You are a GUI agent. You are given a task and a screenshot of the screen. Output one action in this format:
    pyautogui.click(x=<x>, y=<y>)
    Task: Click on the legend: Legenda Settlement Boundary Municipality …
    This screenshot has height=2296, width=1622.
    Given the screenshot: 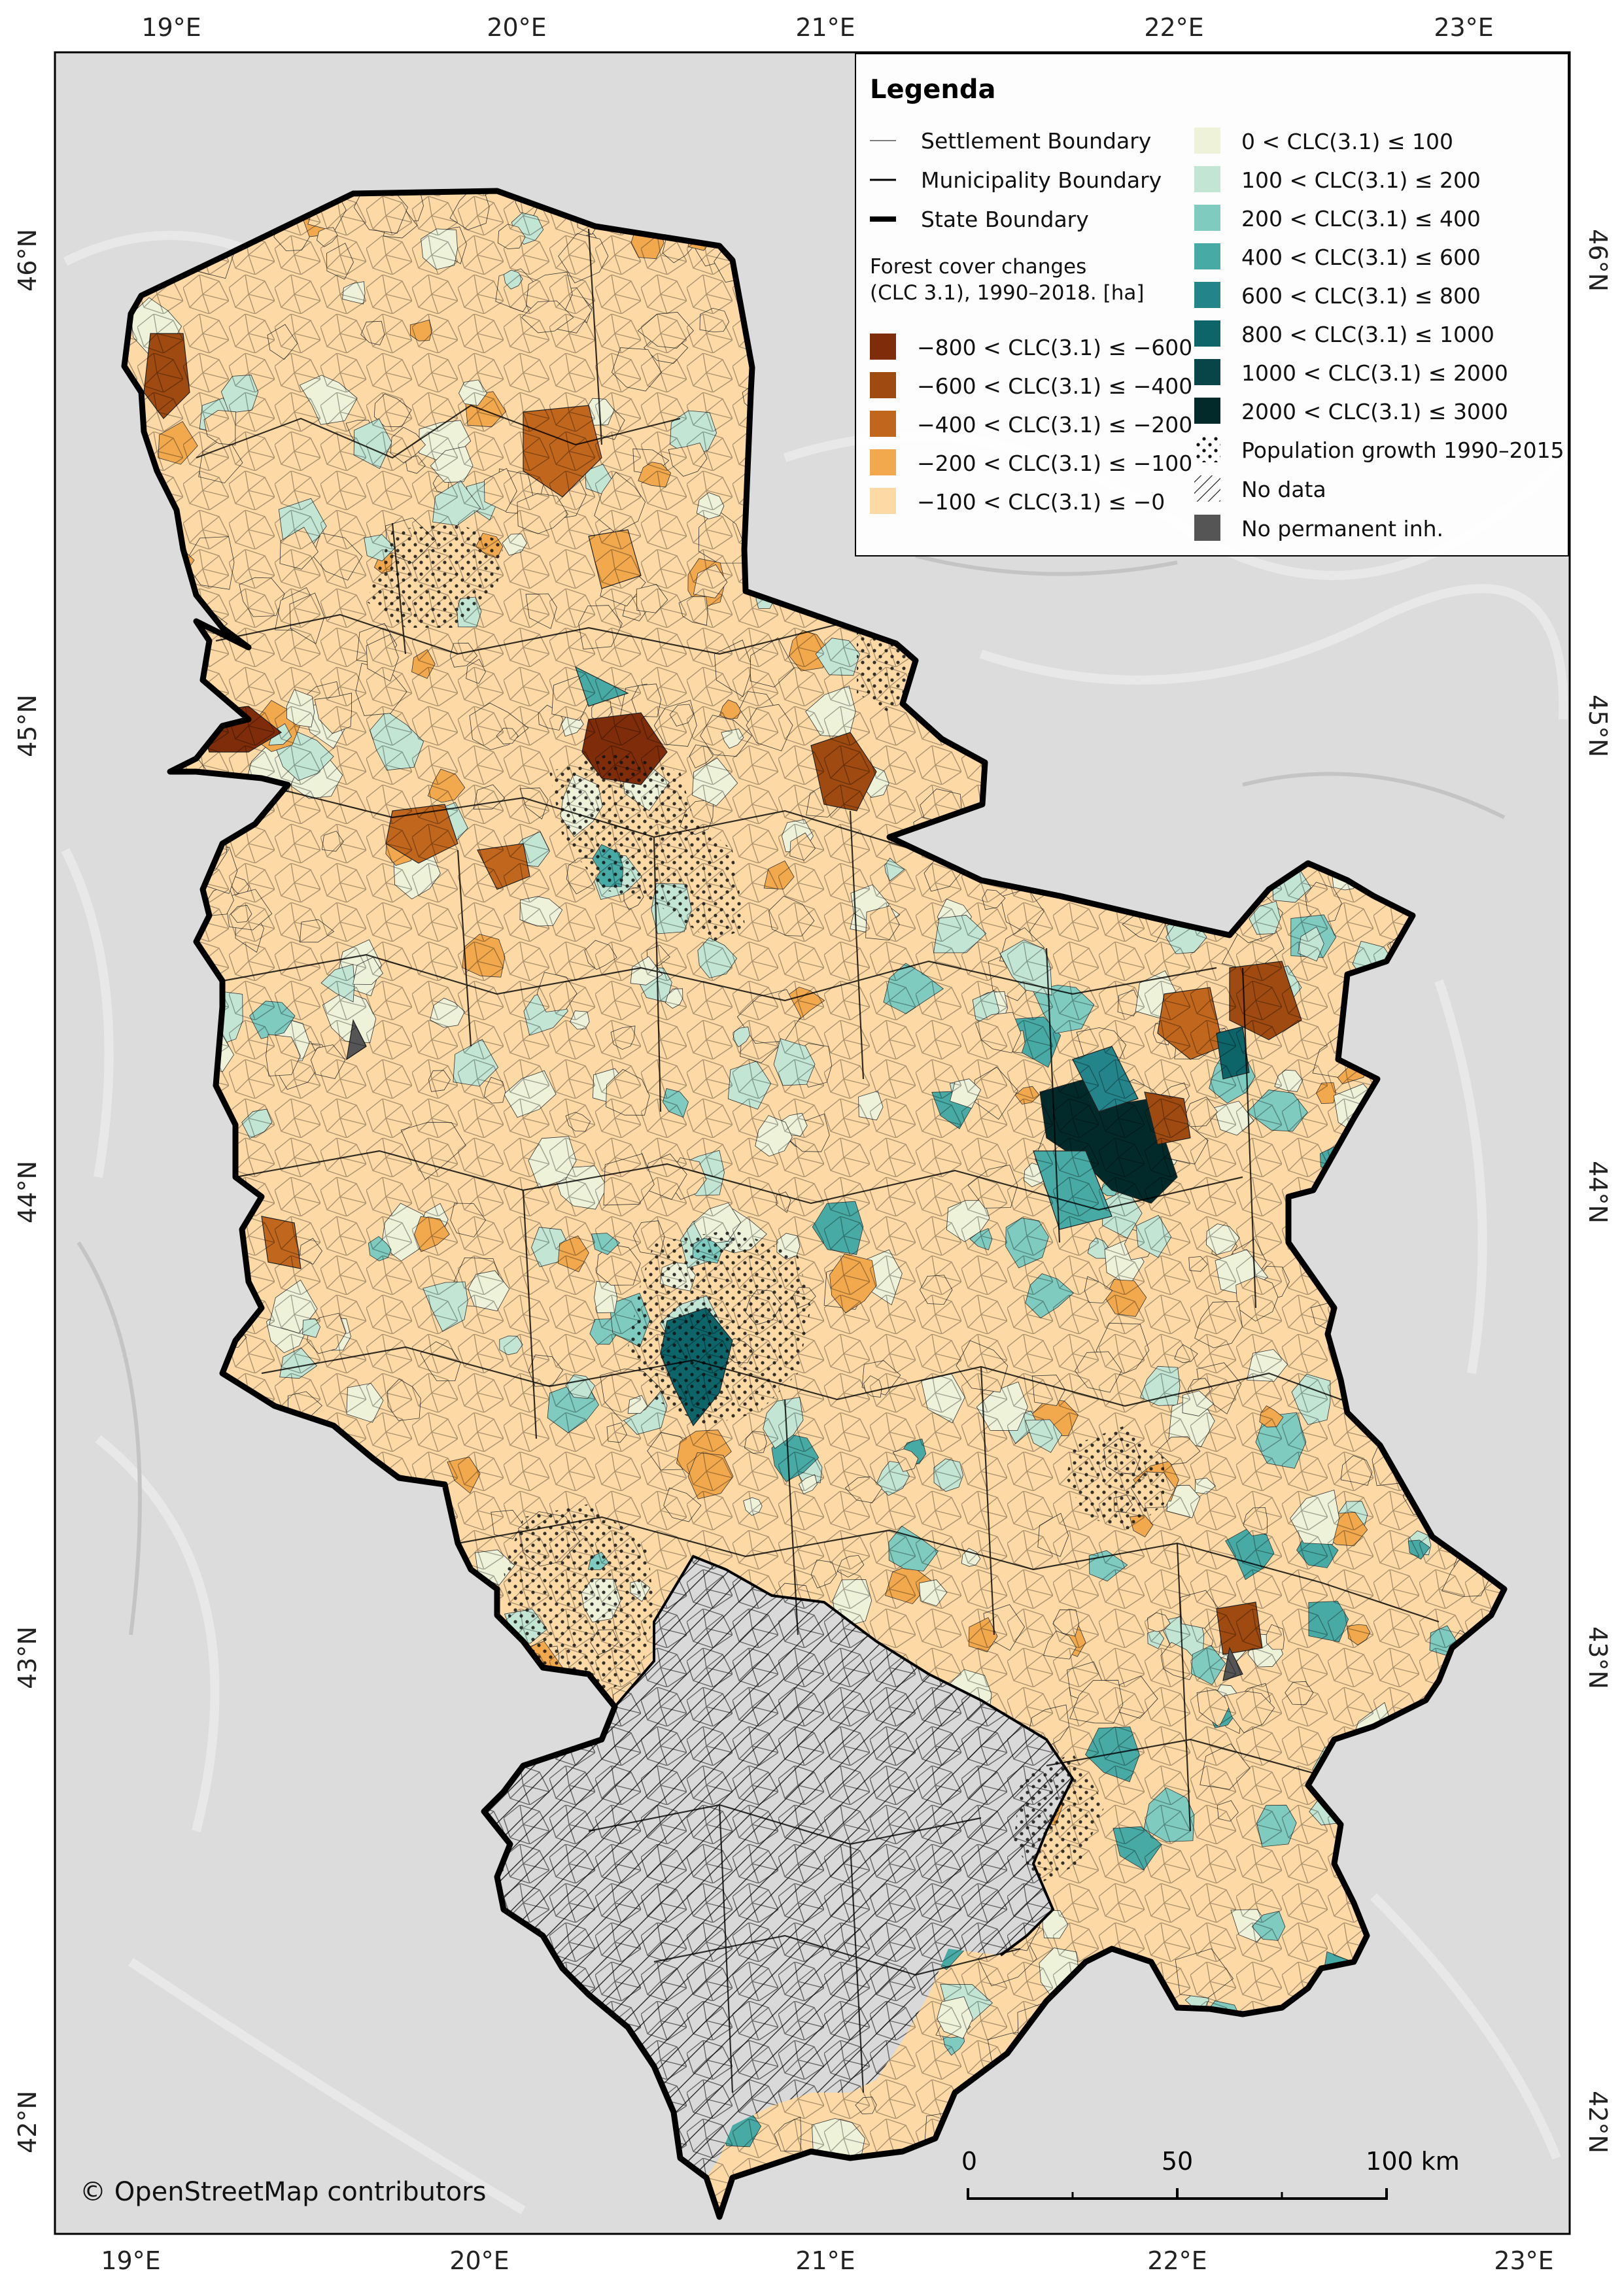 What is the action you would take?
    pyautogui.click(x=1212, y=305)
    